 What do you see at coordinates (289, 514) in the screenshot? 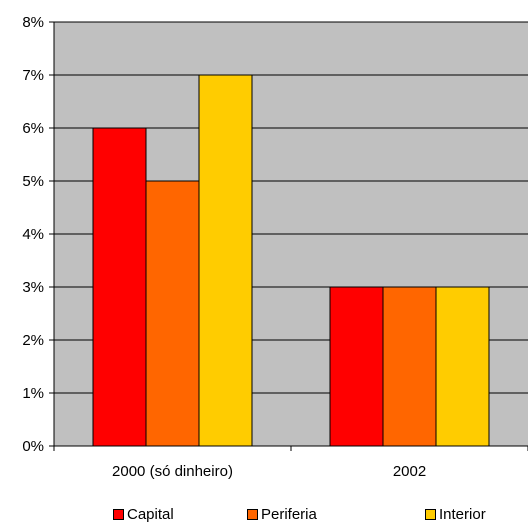
I see `legend-label: Periferia` at bounding box center [289, 514].